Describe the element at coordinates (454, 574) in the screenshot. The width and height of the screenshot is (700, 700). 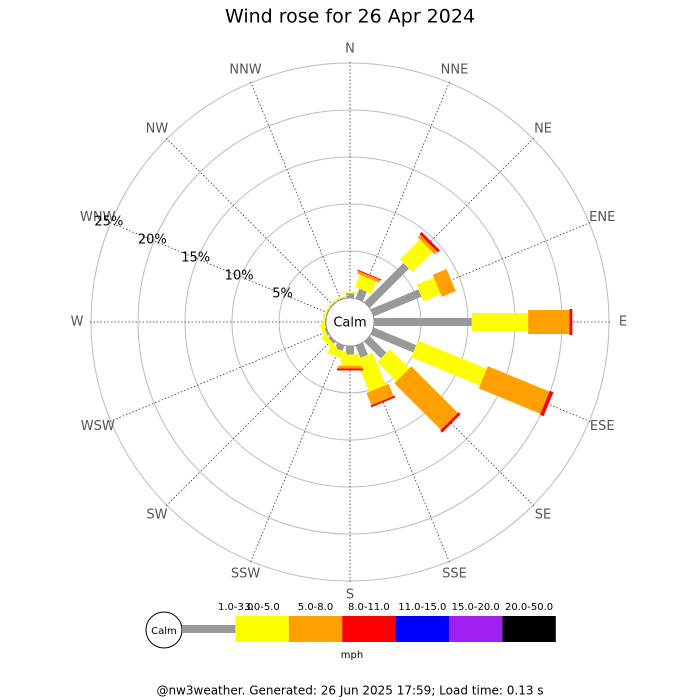
I see `direction-label: SSE` at that location.